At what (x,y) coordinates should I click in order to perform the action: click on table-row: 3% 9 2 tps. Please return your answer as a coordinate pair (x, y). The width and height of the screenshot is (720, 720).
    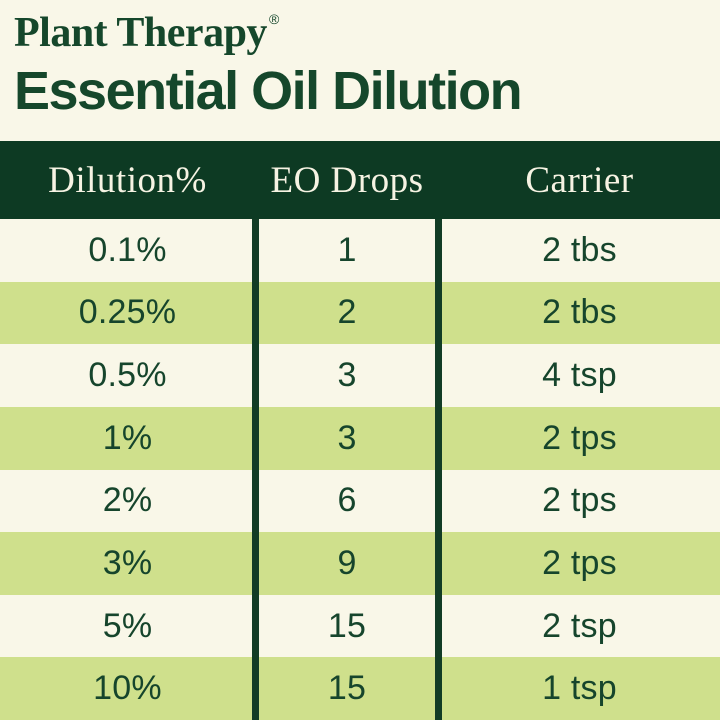
    Looking at the image, I should click on (360, 563).